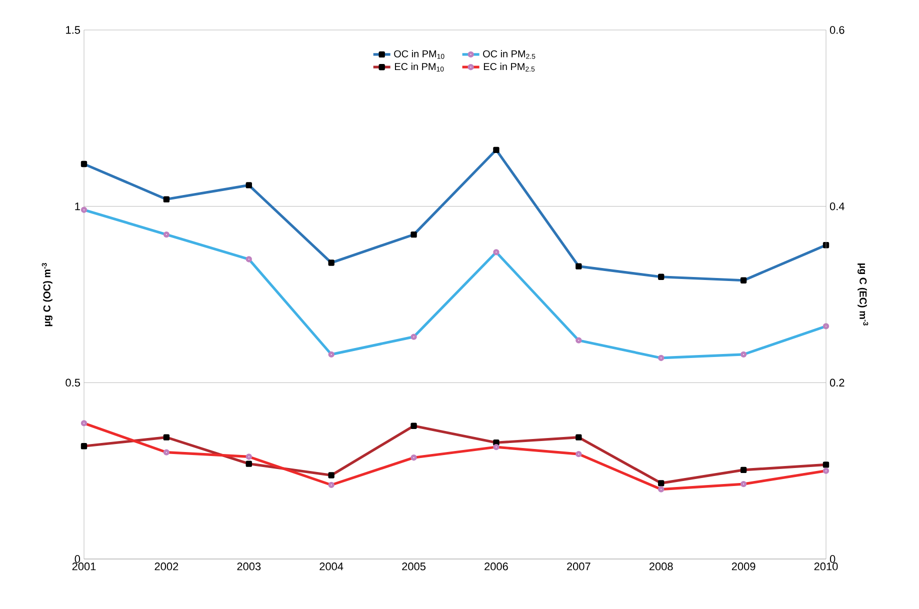 This screenshot has width=919, height=609. Describe the element at coordinates (863, 294) in the screenshot. I see `y2-axis-title: µg C (EC) m$^{-3}$` at that location.